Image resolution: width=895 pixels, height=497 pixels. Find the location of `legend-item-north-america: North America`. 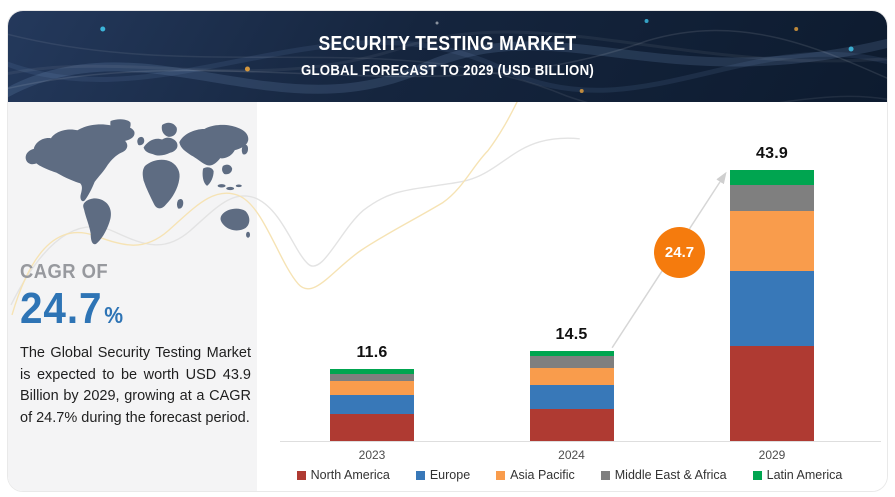

legend-item-north-america: North America is located at coordinates (343, 475).